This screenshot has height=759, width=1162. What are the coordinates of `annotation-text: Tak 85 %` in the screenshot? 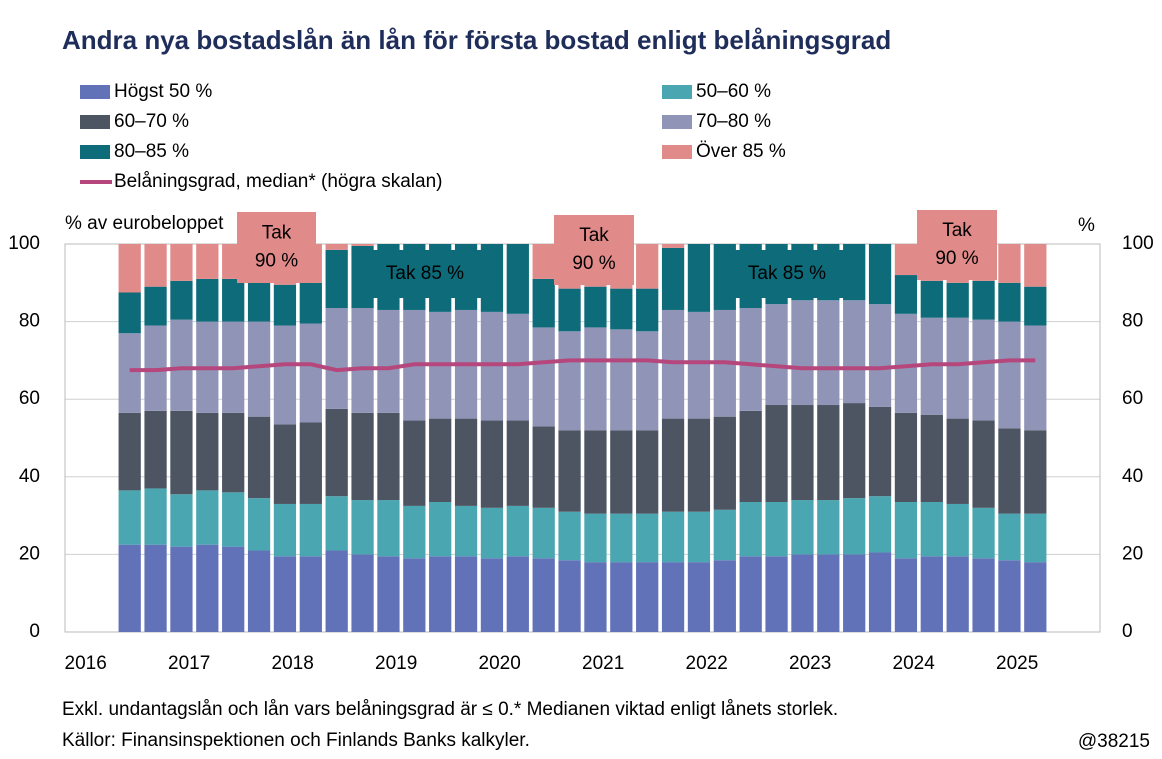 It's located at (425, 273).